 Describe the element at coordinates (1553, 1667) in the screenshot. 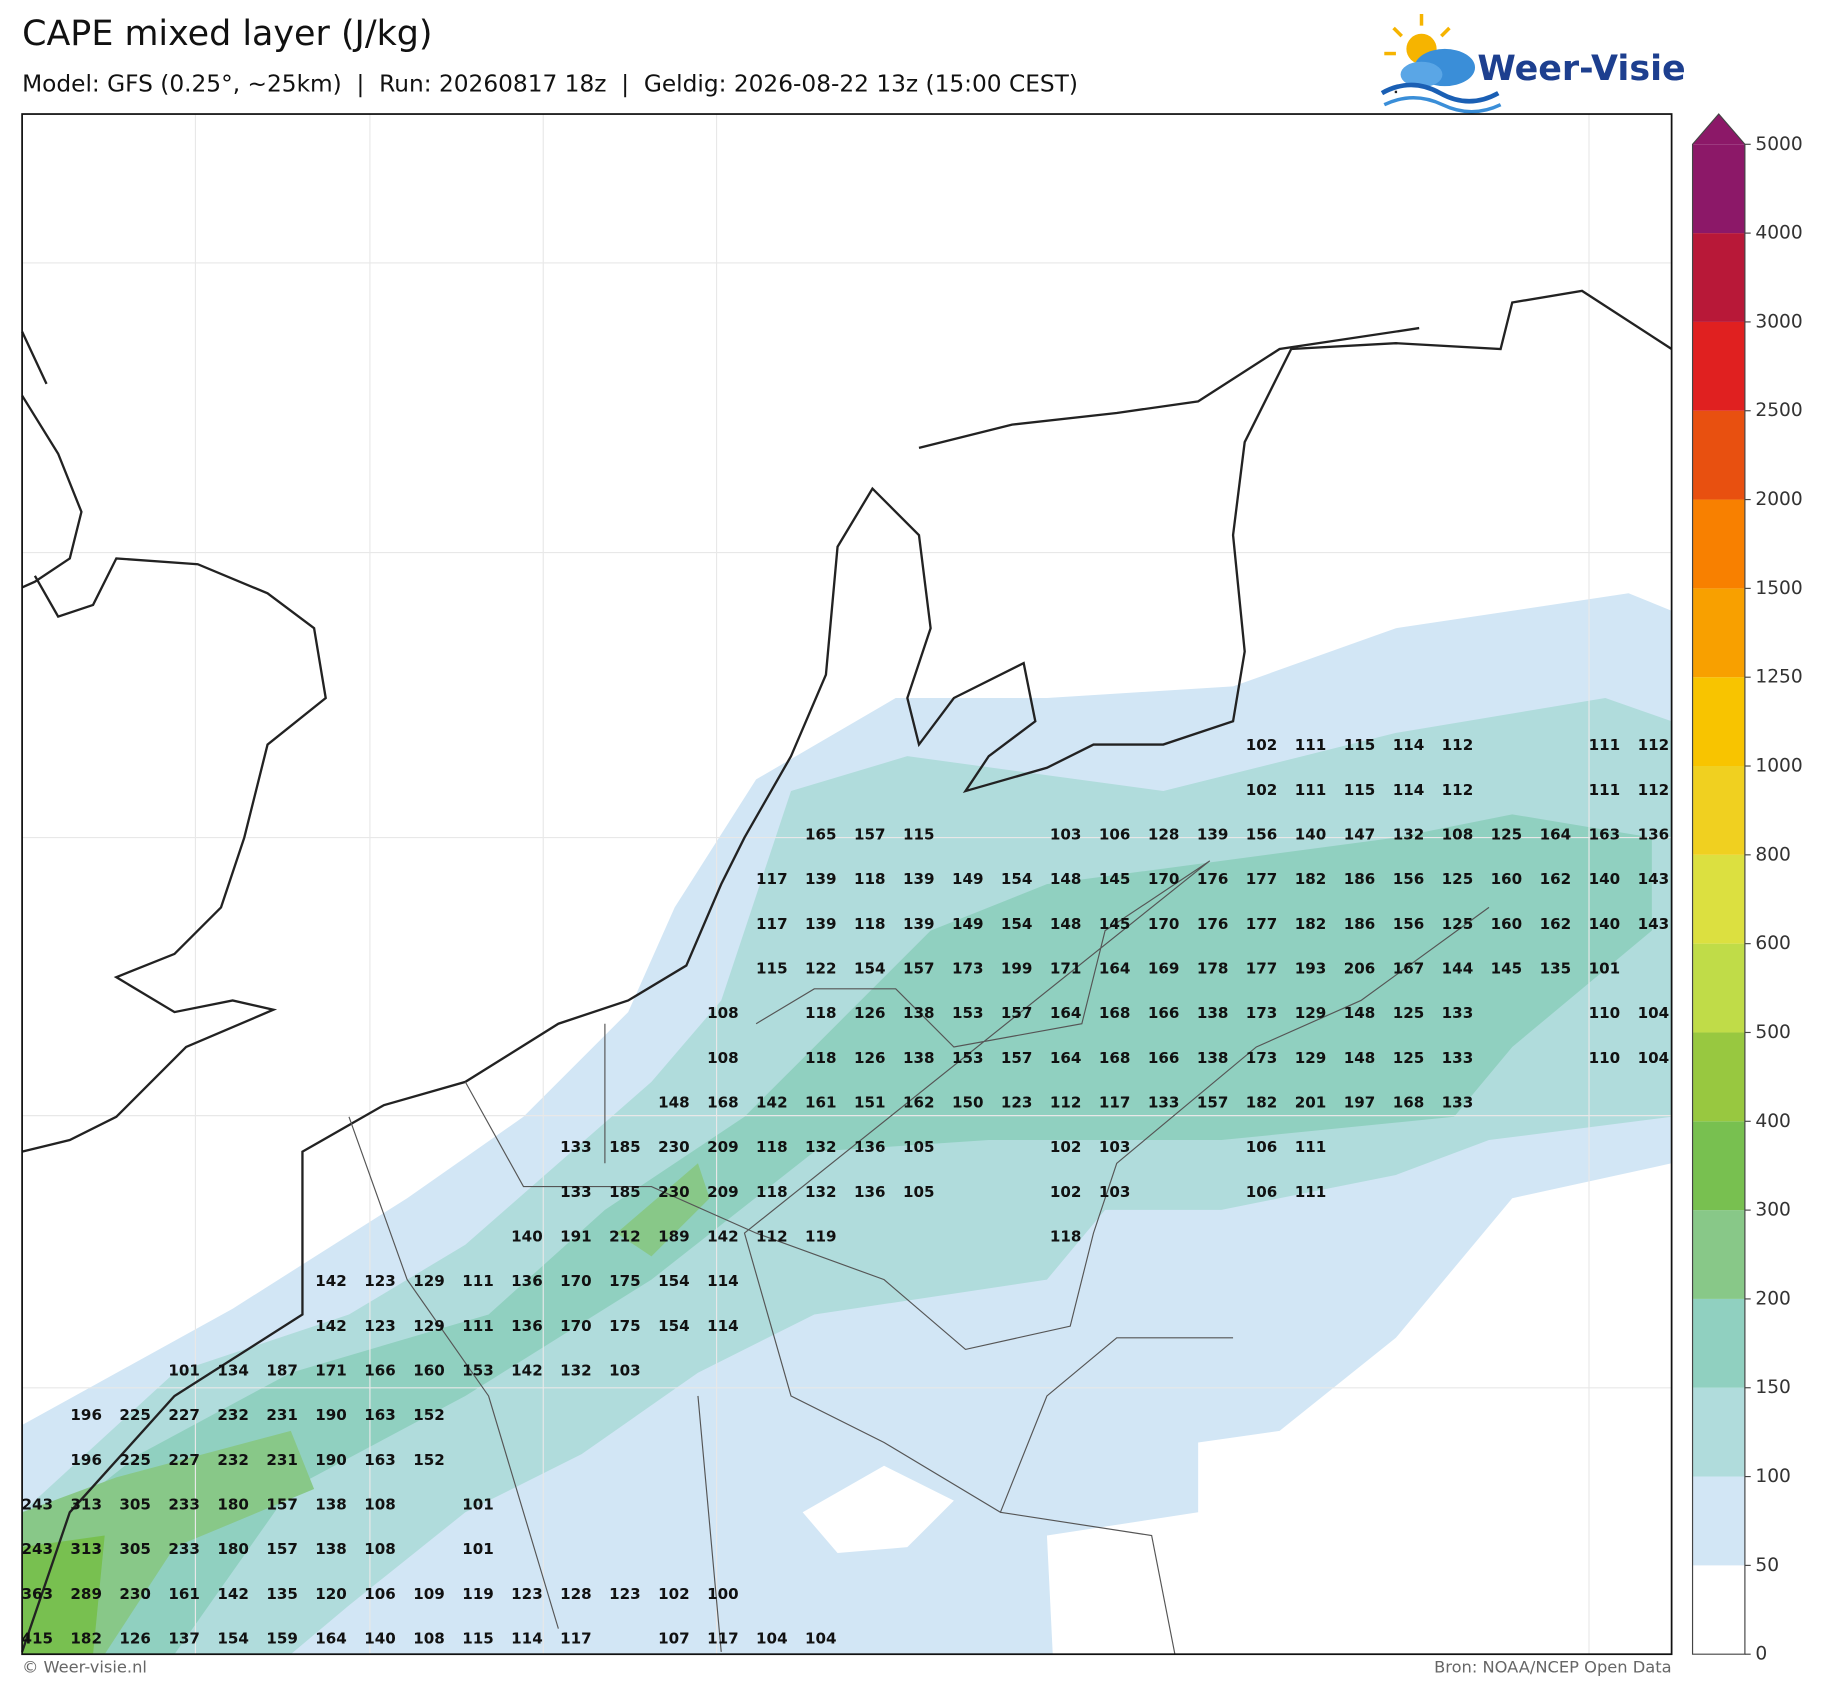

I see `footer-right: Bron: NOAA/NCEP Open Data` at that location.